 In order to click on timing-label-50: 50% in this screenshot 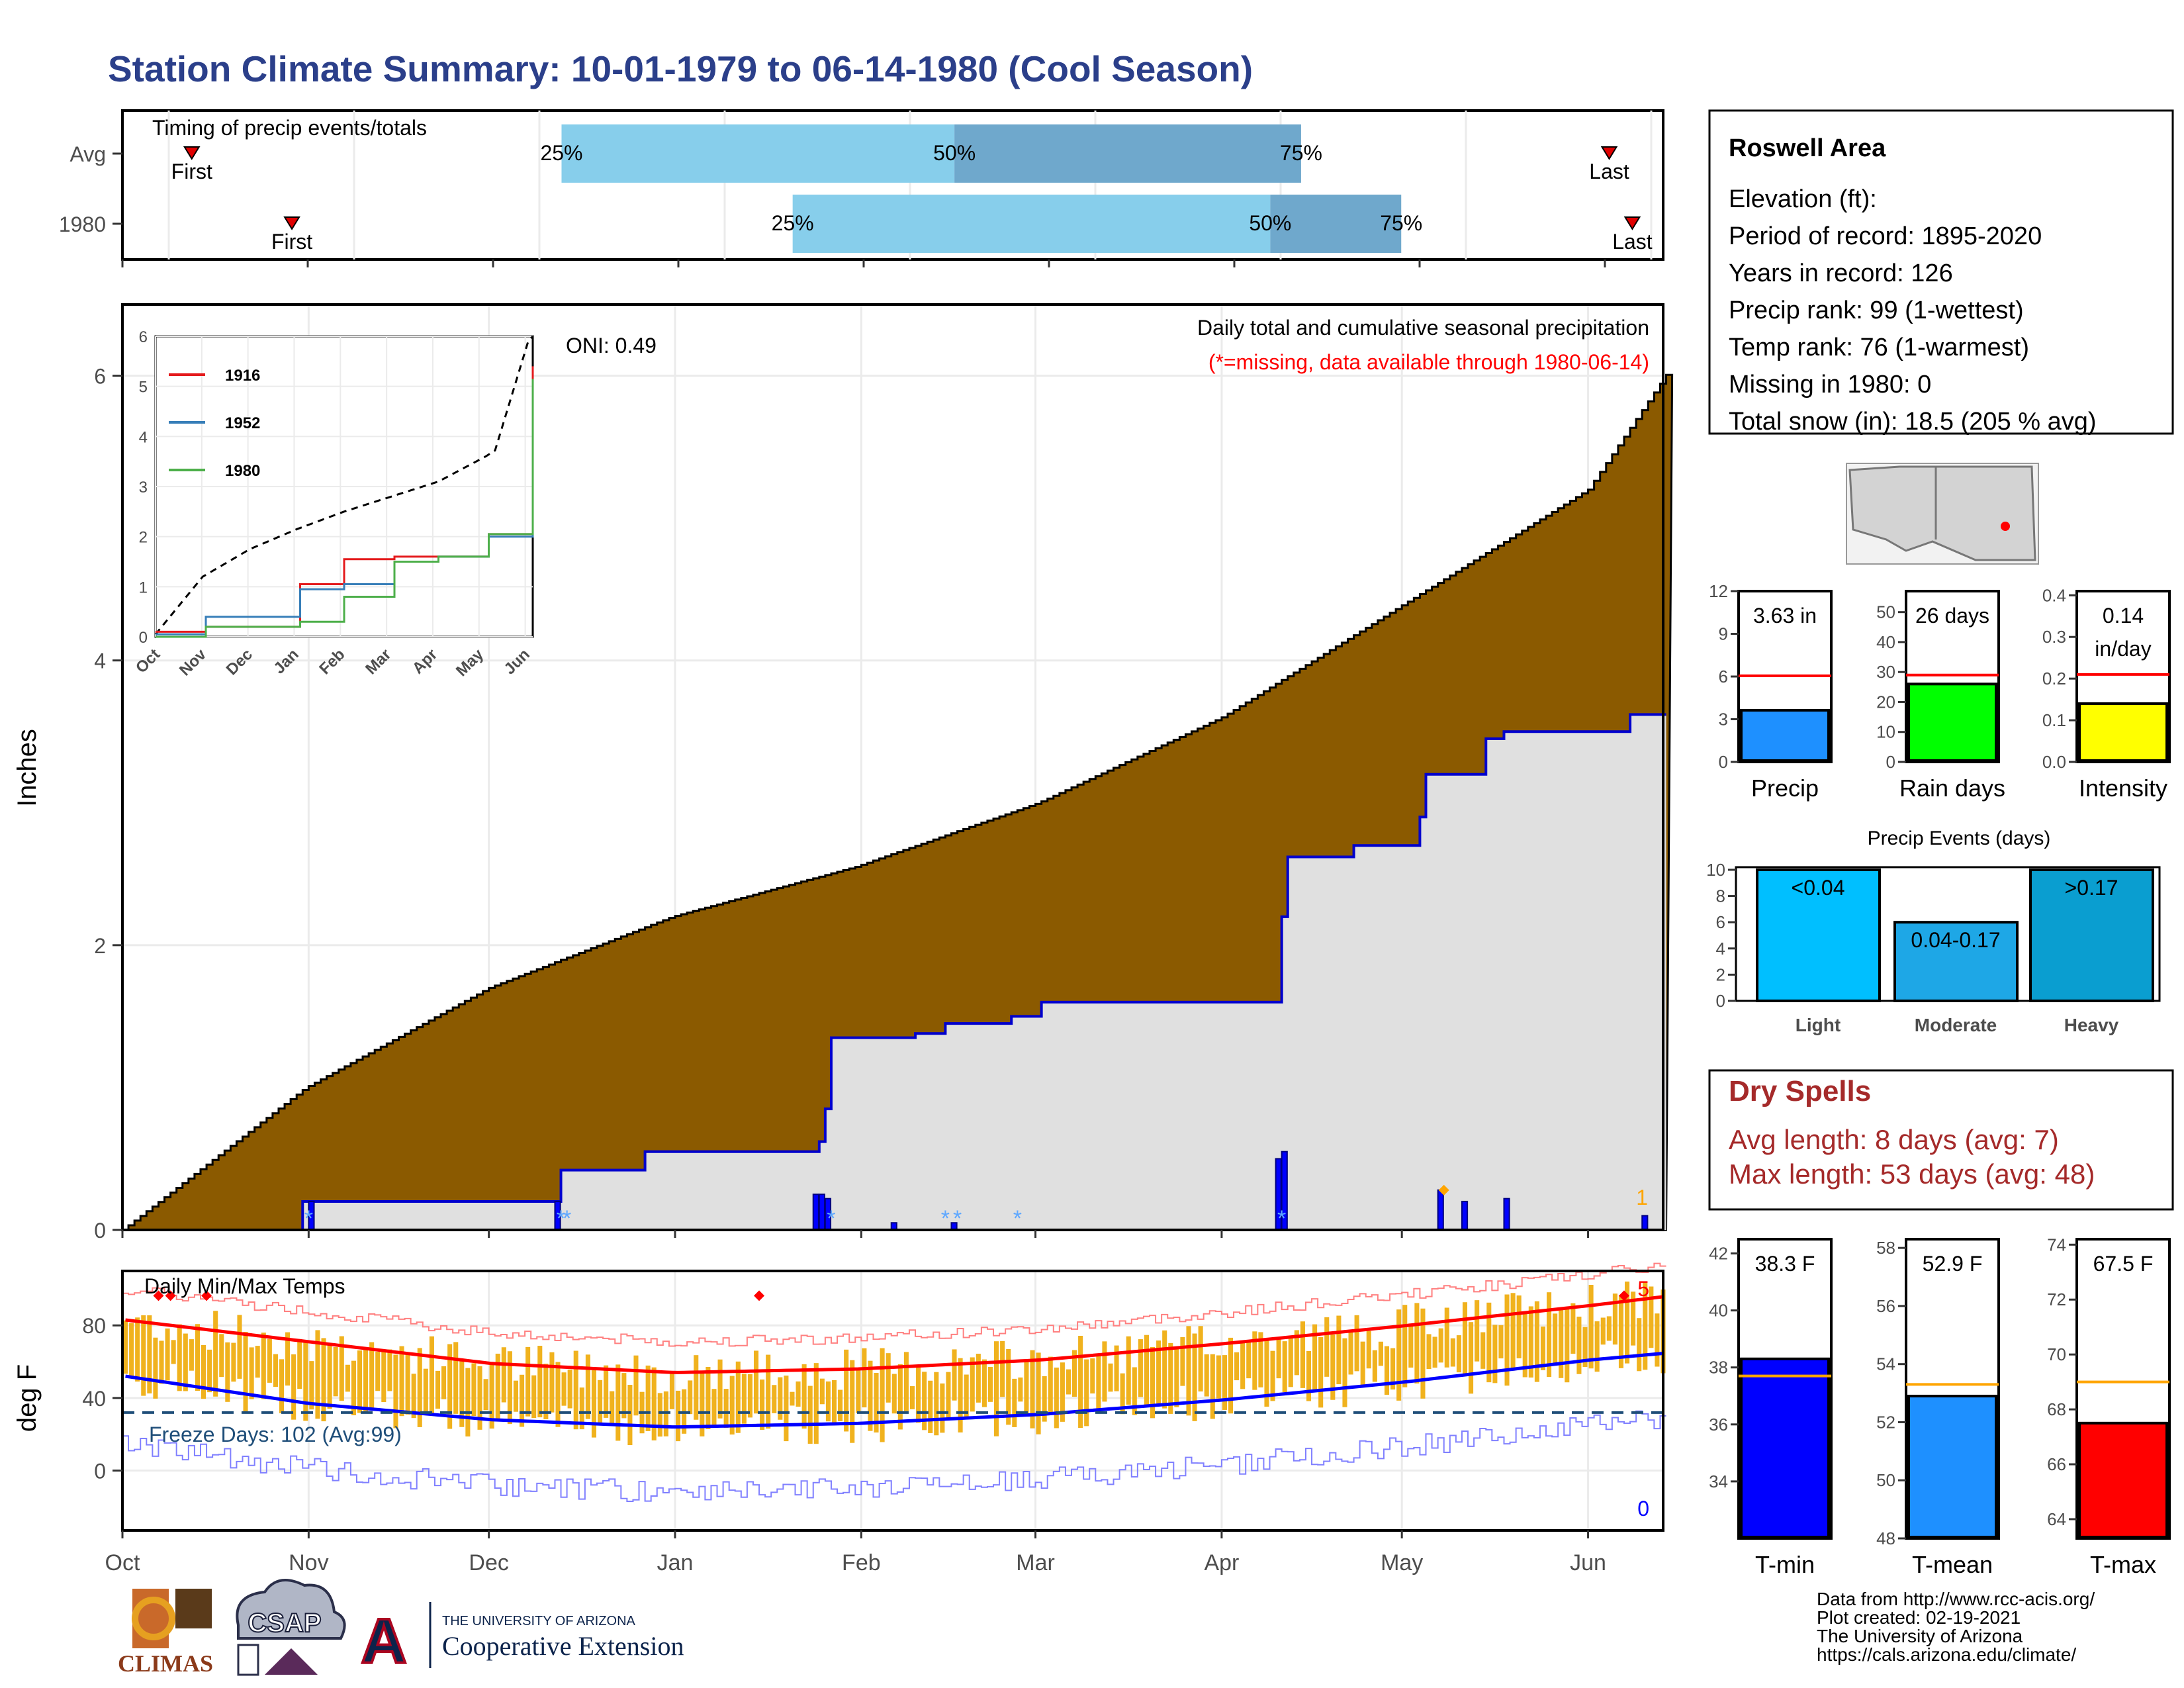, I will do `click(954, 153)`.